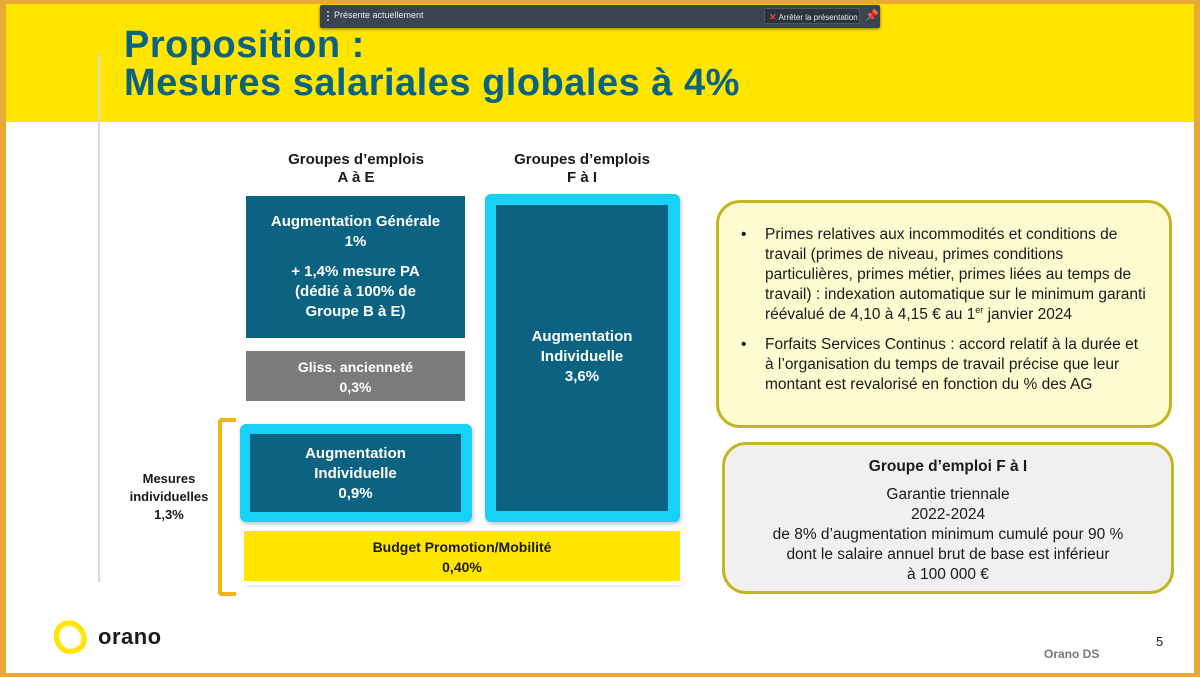 The width and height of the screenshot is (1200, 677). What do you see at coordinates (979, 309) in the screenshot?
I see `bonuses-bullet-1-sup: er` at bounding box center [979, 309].